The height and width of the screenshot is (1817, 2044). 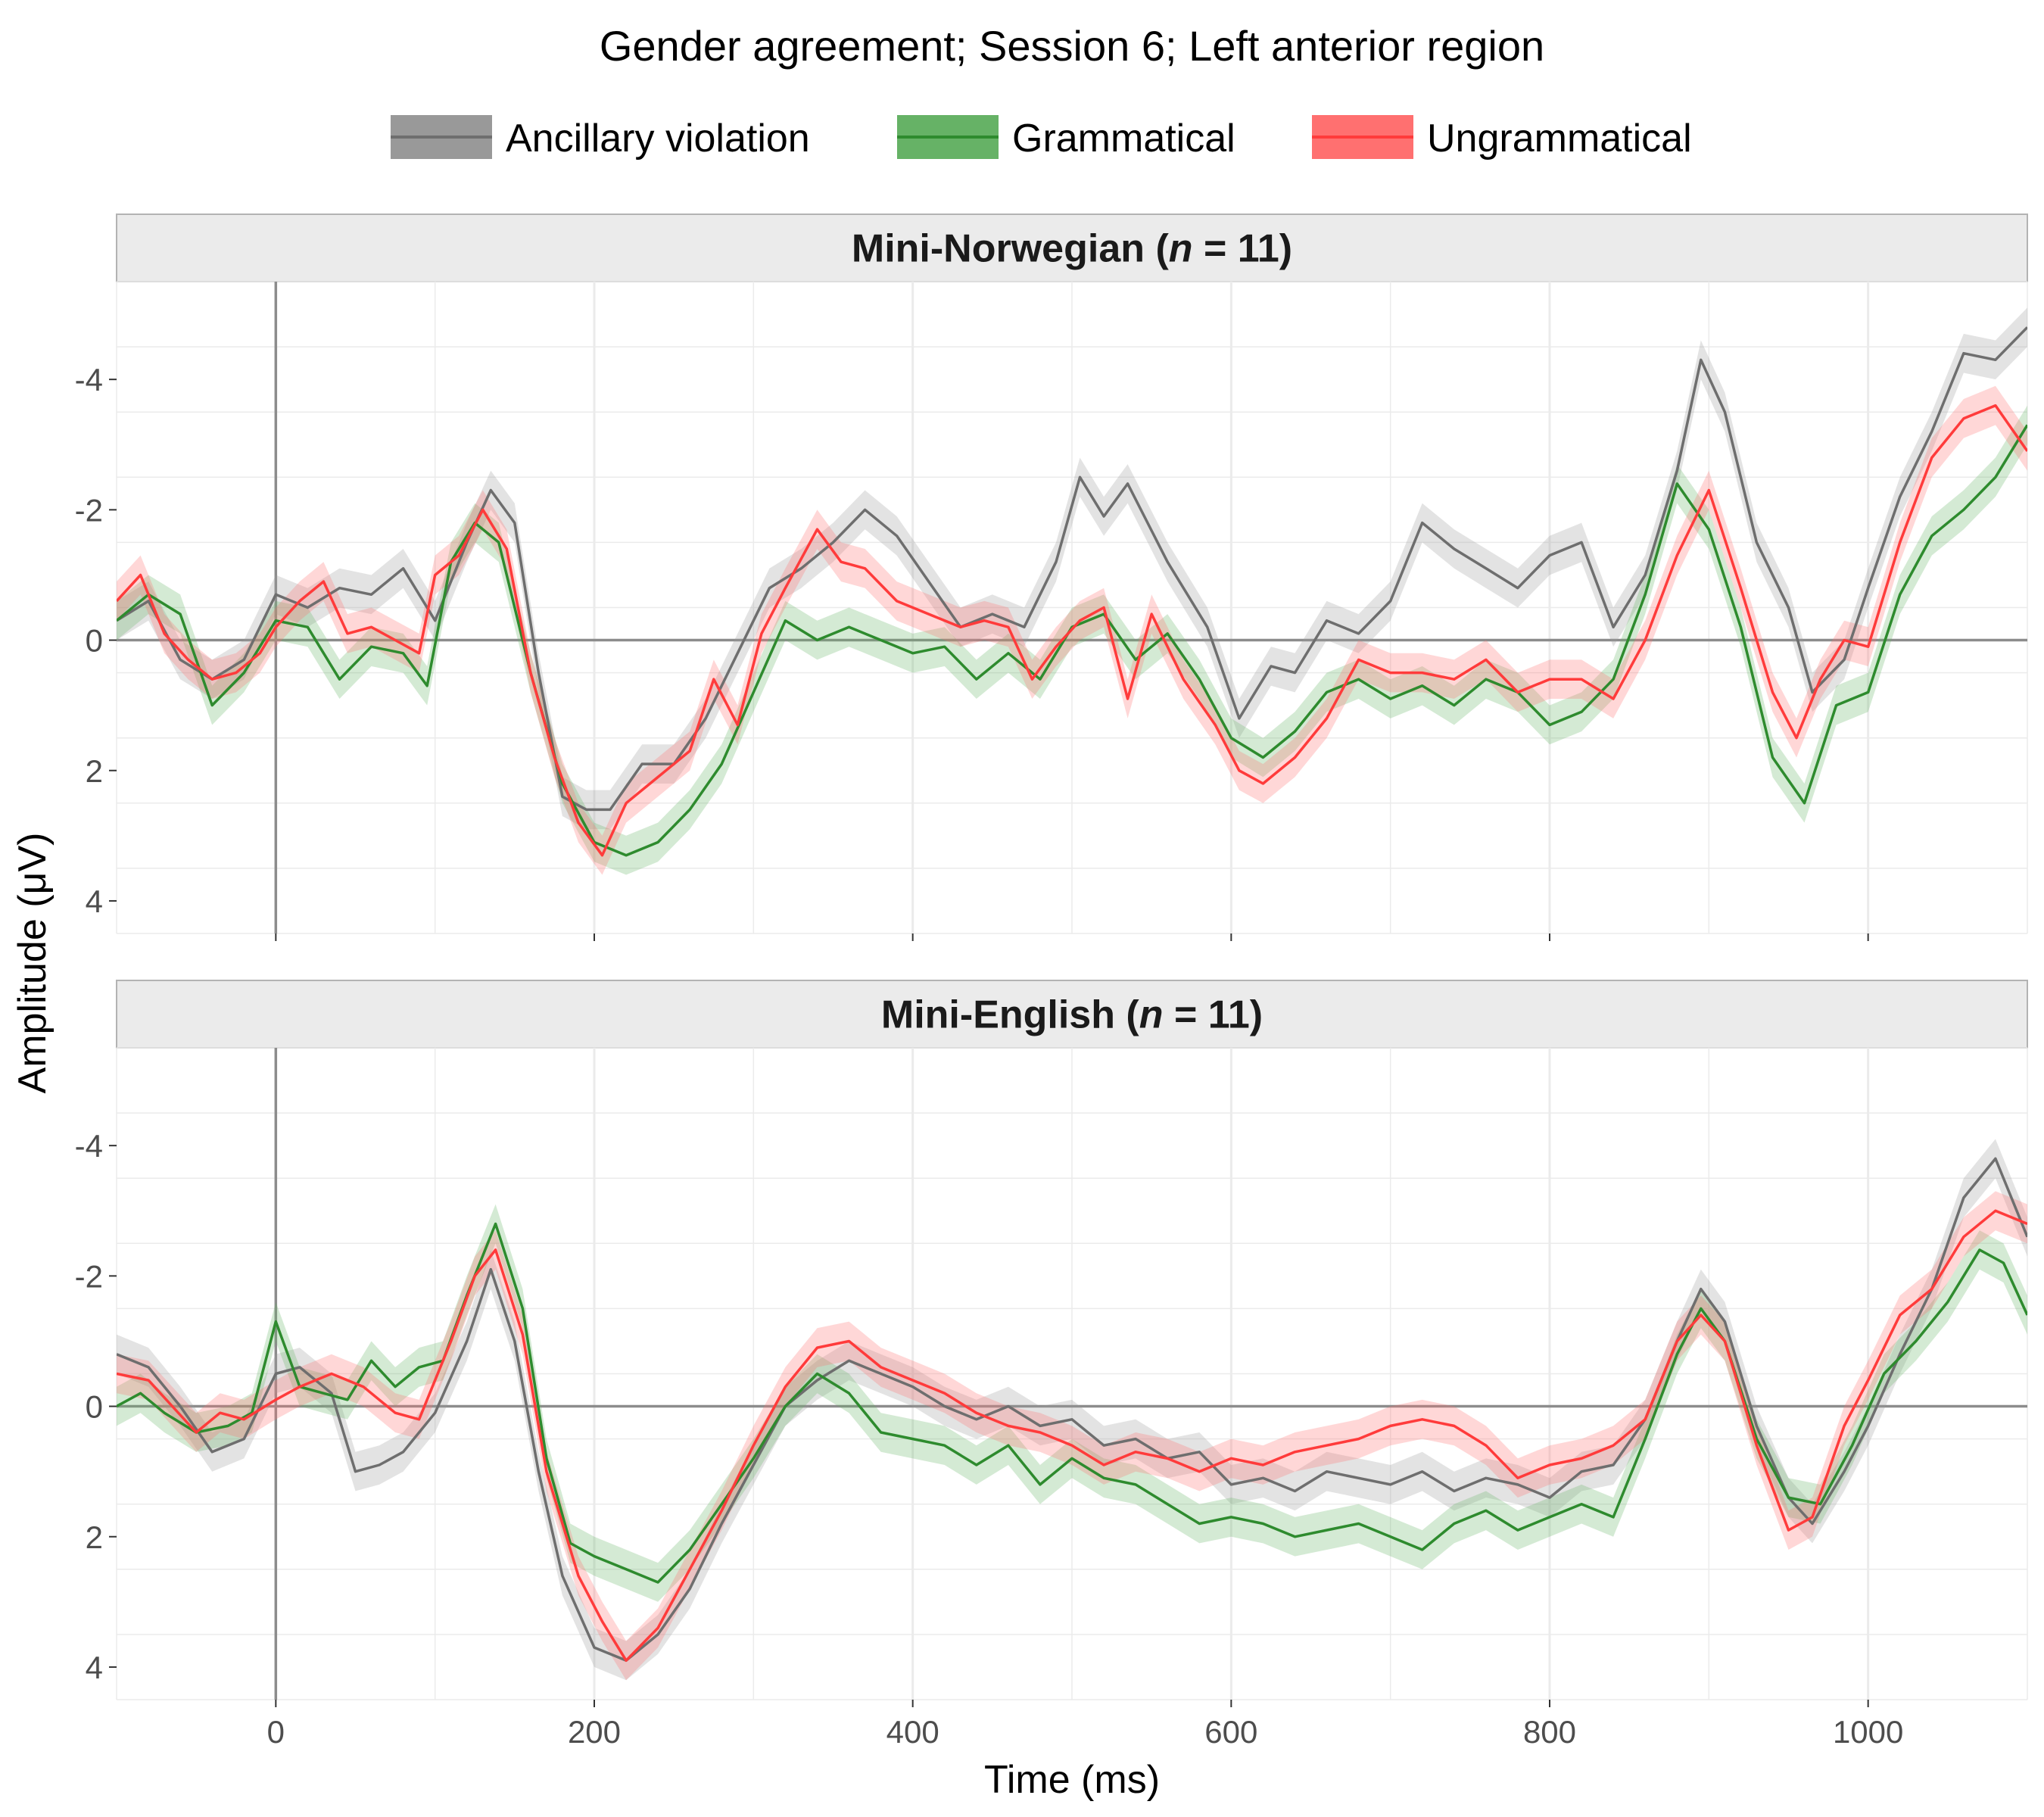 I want to click on y-axis-title: Amplitude (μV), so click(x=33, y=963).